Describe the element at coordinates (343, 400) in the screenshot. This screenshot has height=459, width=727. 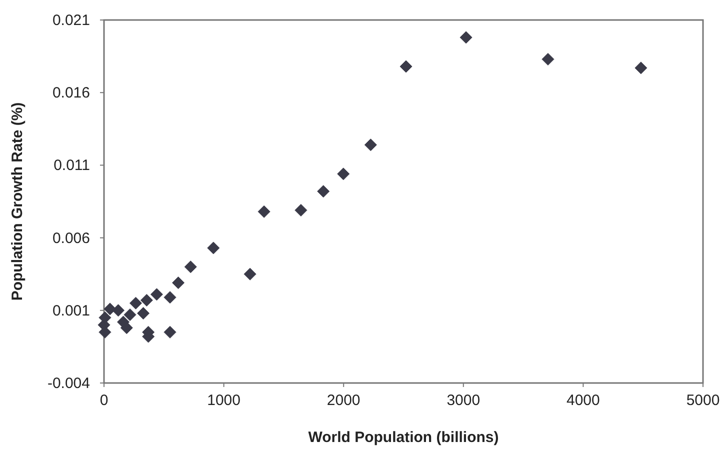
I see `x-tick-label: 2000` at that location.